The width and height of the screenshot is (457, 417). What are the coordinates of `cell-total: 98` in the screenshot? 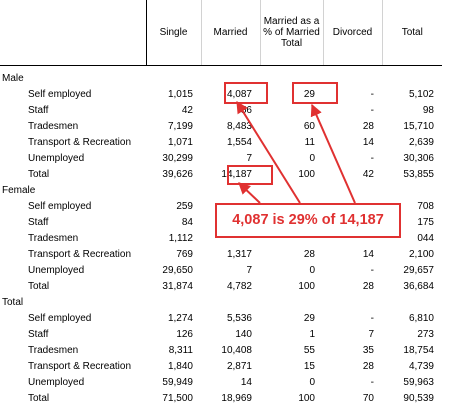 It's located at (428, 110).